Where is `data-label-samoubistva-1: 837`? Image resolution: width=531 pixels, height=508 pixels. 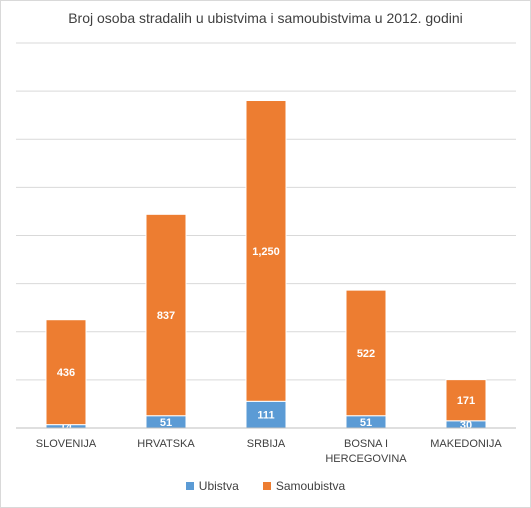 data-label-samoubistva-1: 837 is located at coordinates (166, 316).